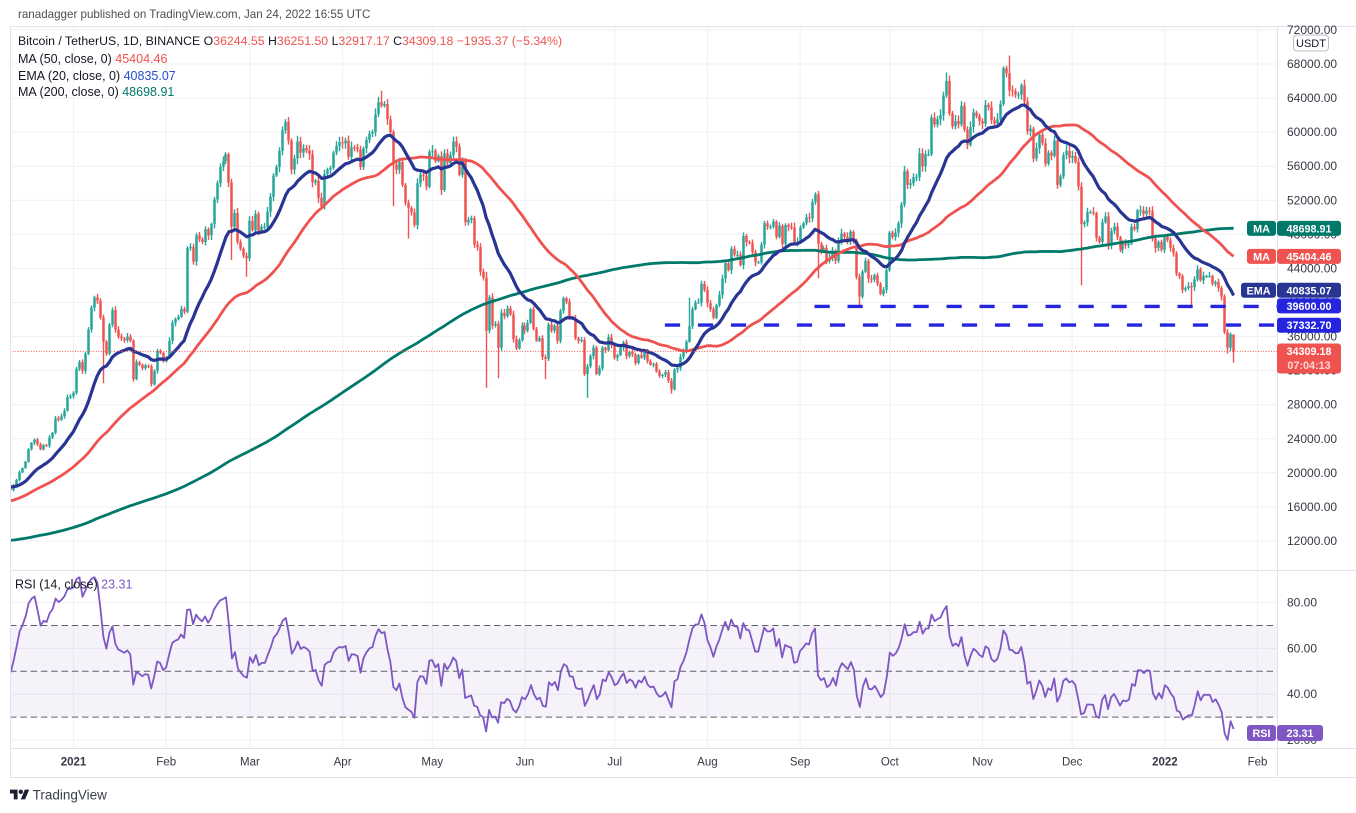 The width and height of the screenshot is (1356, 813). Describe the element at coordinates (1312, 507) in the screenshot. I see `svg-text: 16000.00` at that location.